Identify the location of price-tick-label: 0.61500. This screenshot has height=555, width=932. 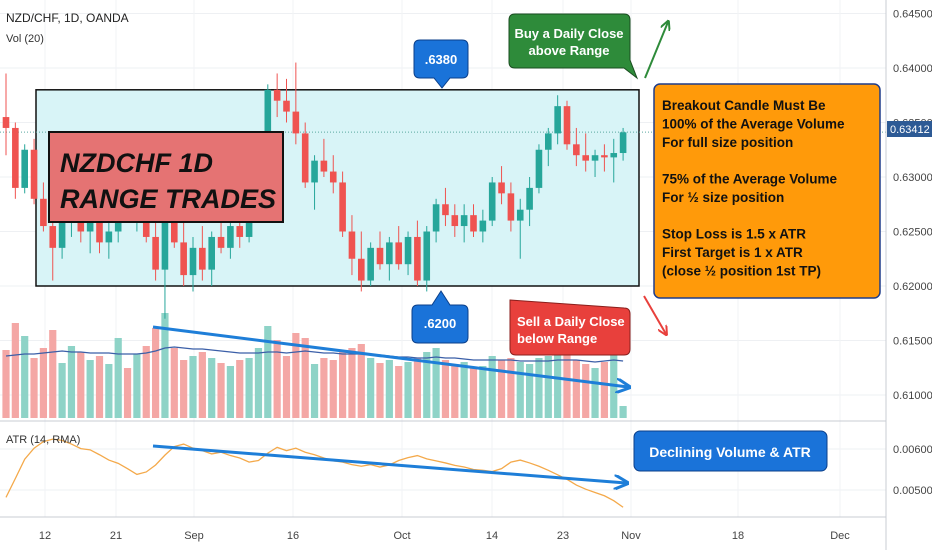
(912, 342).